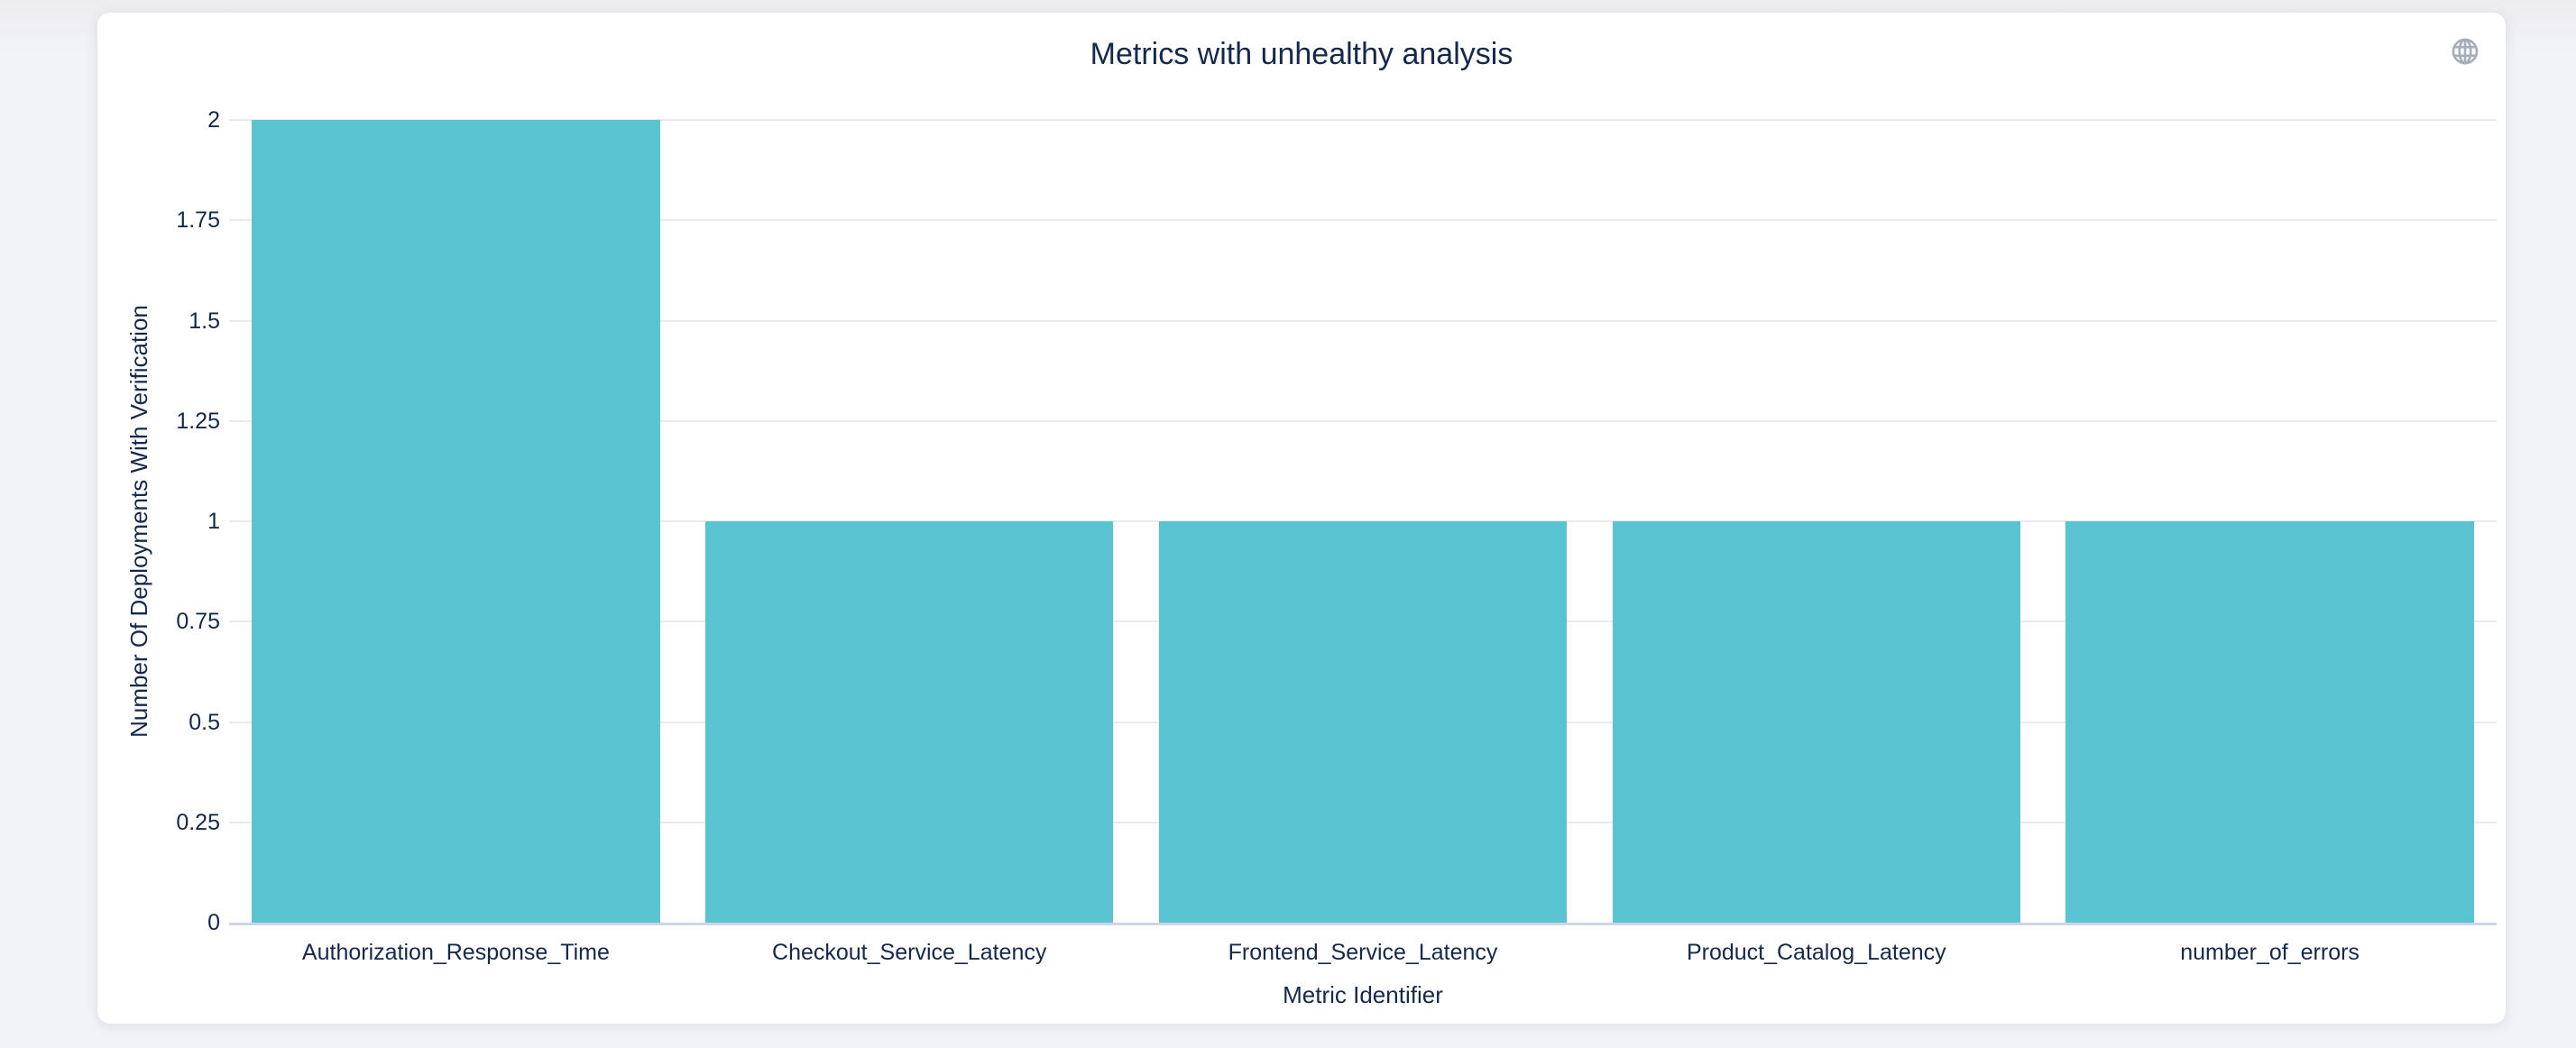 The height and width of the screenshot is (1048, 2576). Describe the element at coordinates (198, 622) in the screenshot. I see `y-tick-label: 0.75` at that location.